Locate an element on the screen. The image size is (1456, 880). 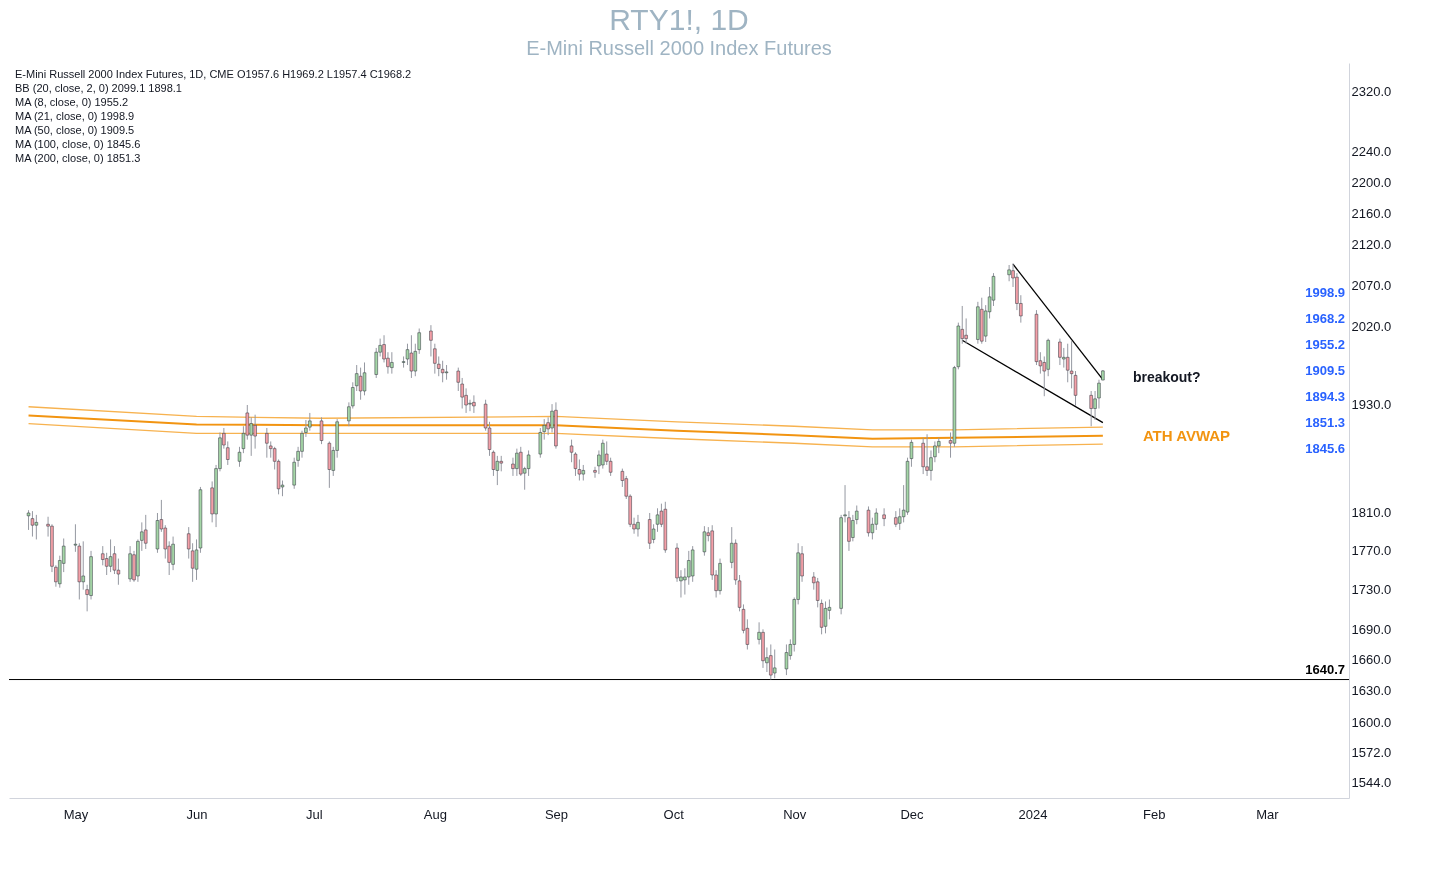
y-tick-label: 2160.0 is located at coordinates (1371, 213).